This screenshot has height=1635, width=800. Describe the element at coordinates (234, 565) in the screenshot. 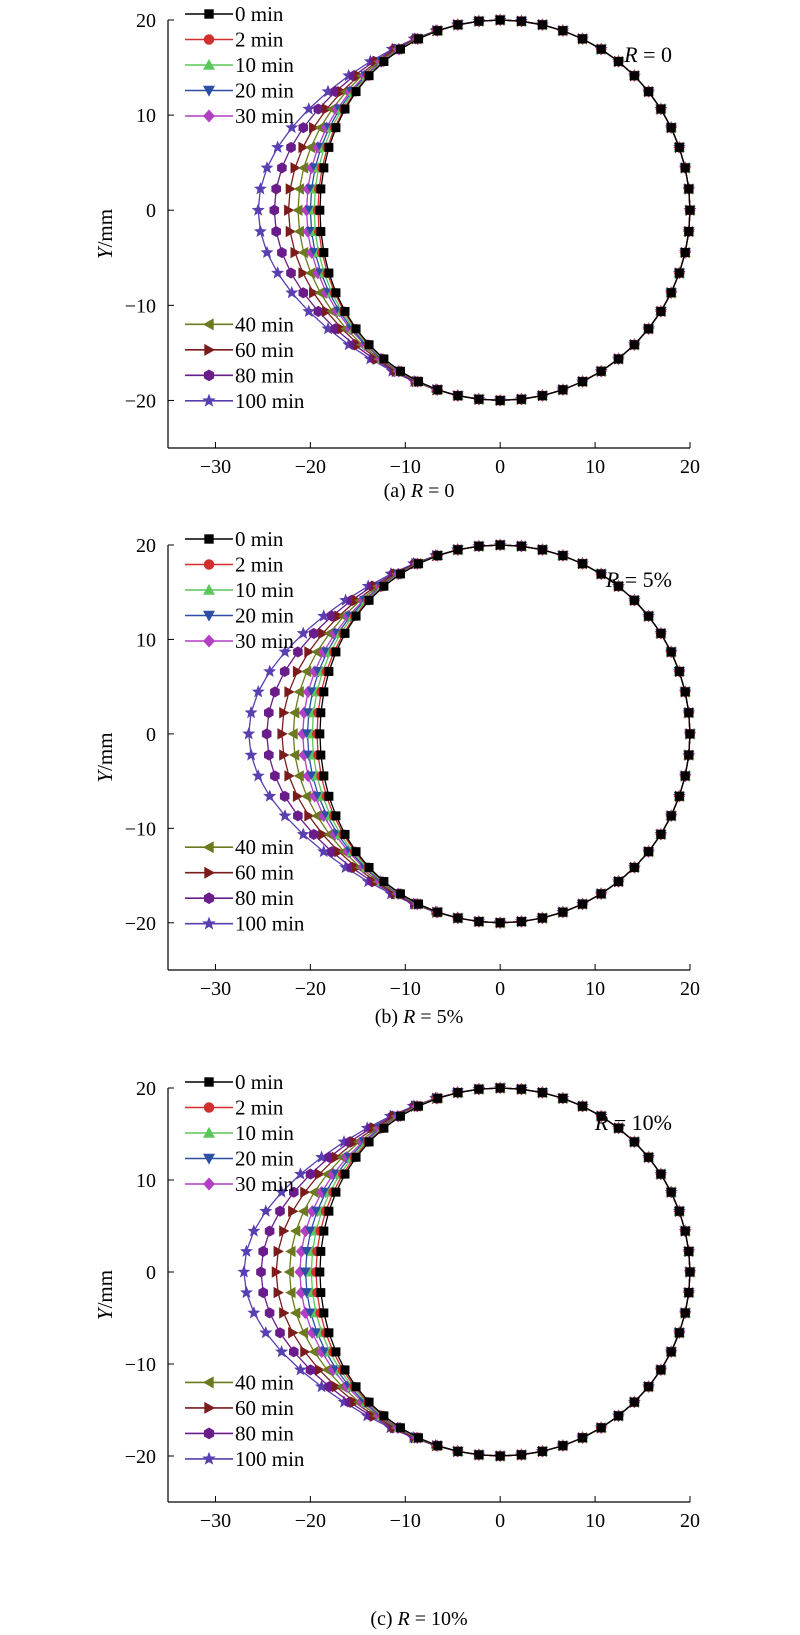

I see `legend-item: 2 min` at that location.